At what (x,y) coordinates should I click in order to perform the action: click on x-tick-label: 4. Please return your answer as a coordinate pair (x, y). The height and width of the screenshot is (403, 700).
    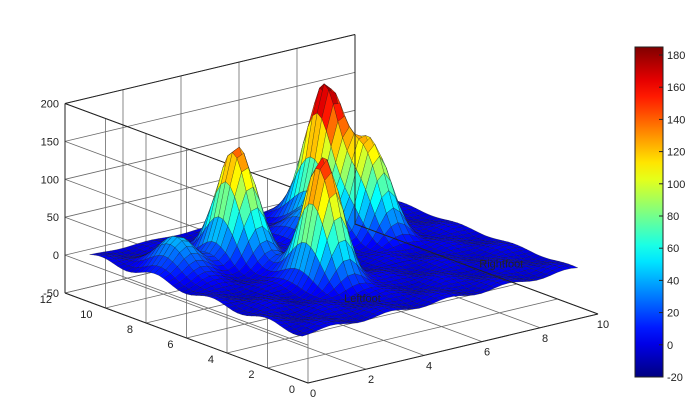
    Looking at the image, I should click on (429, 366).